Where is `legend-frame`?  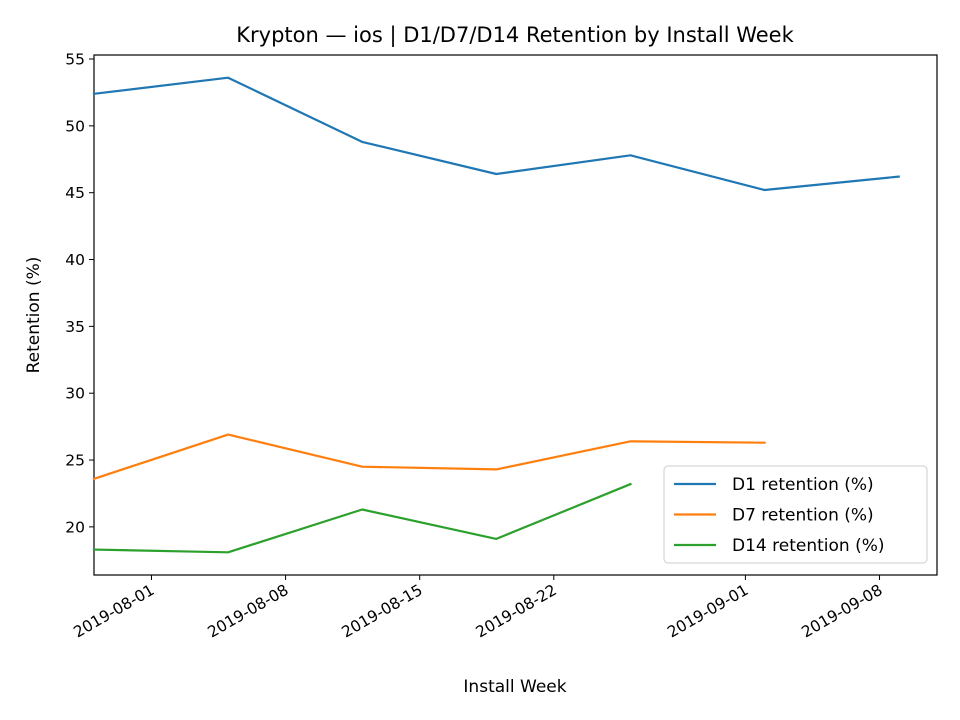
legend-frame is located at coordinates (795, 514).